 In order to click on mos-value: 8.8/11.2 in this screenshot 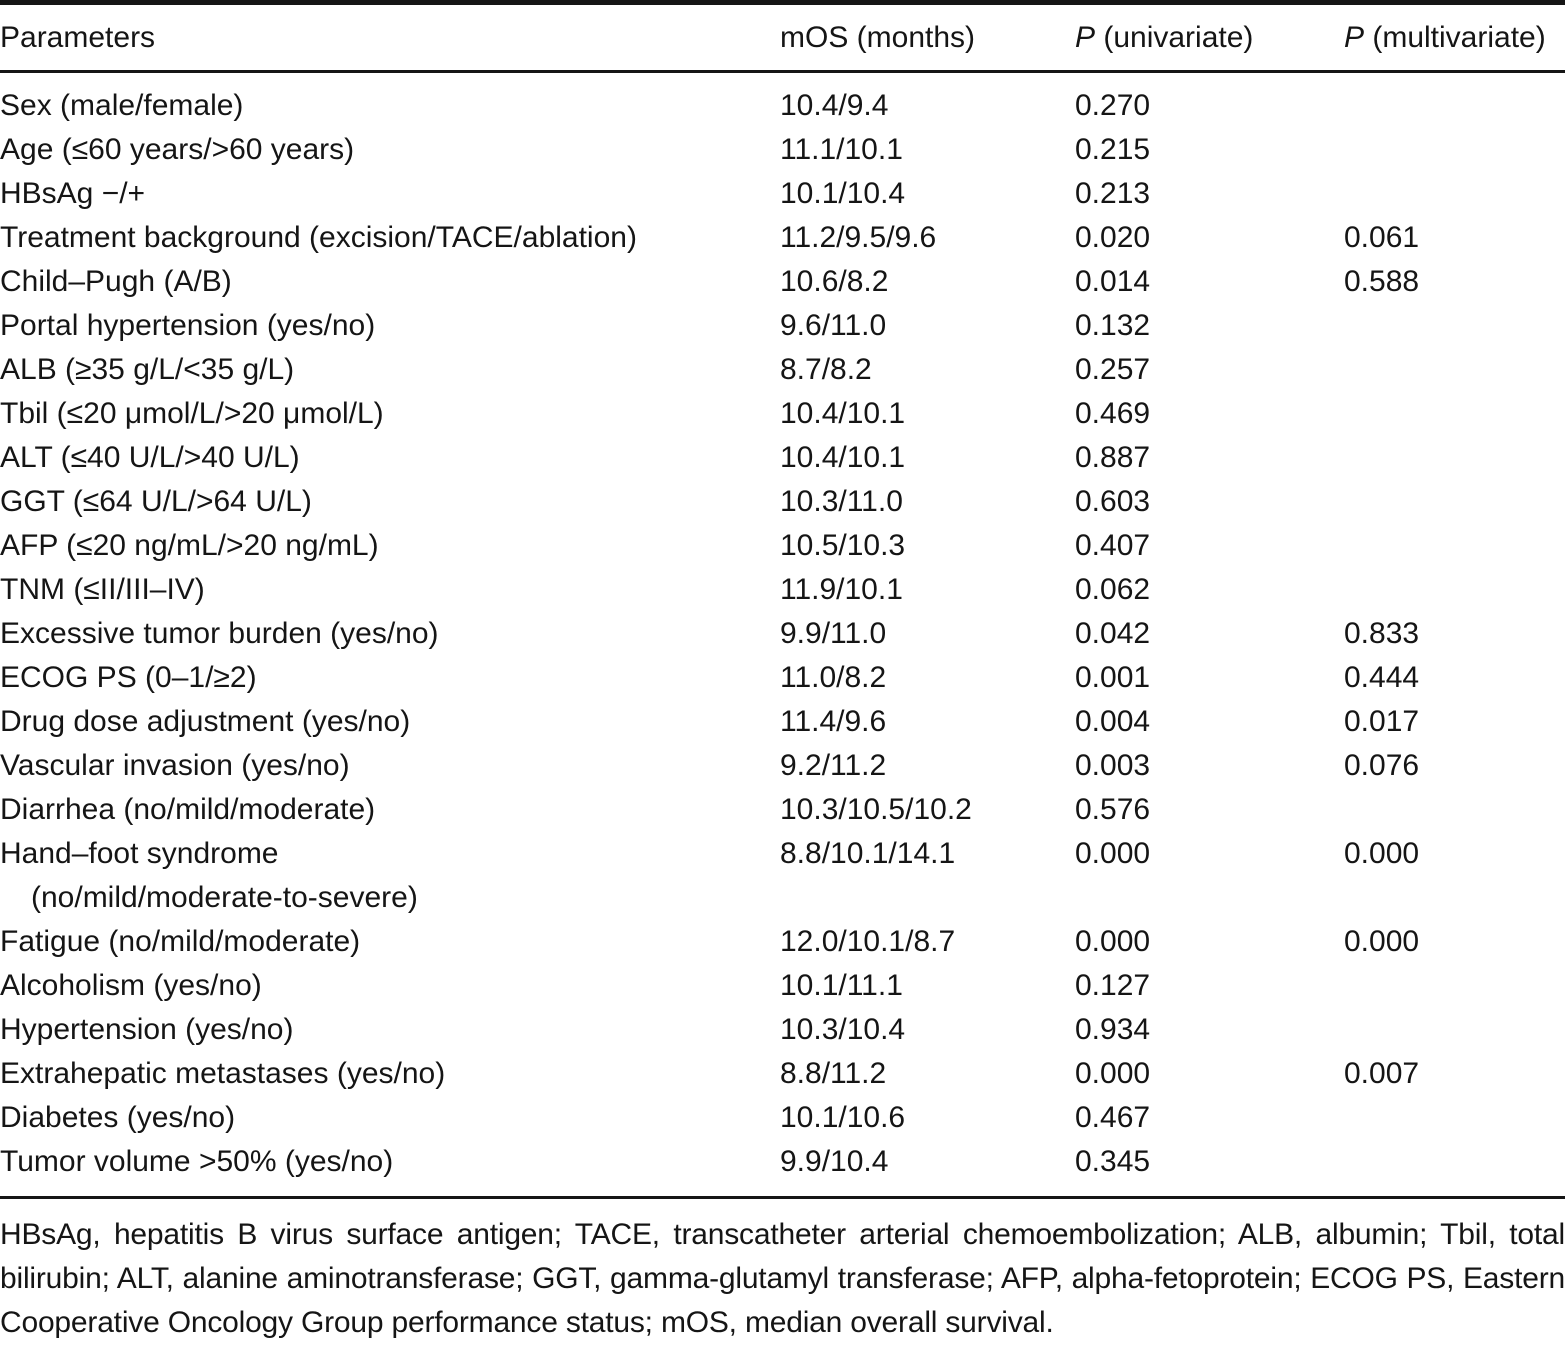, I will do `click(833, 1073)`.